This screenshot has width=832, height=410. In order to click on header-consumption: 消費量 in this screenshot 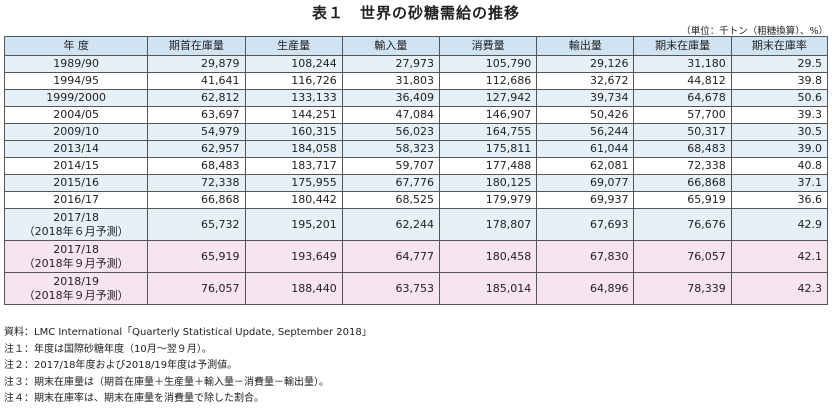, I will do `click(488, 46)`.